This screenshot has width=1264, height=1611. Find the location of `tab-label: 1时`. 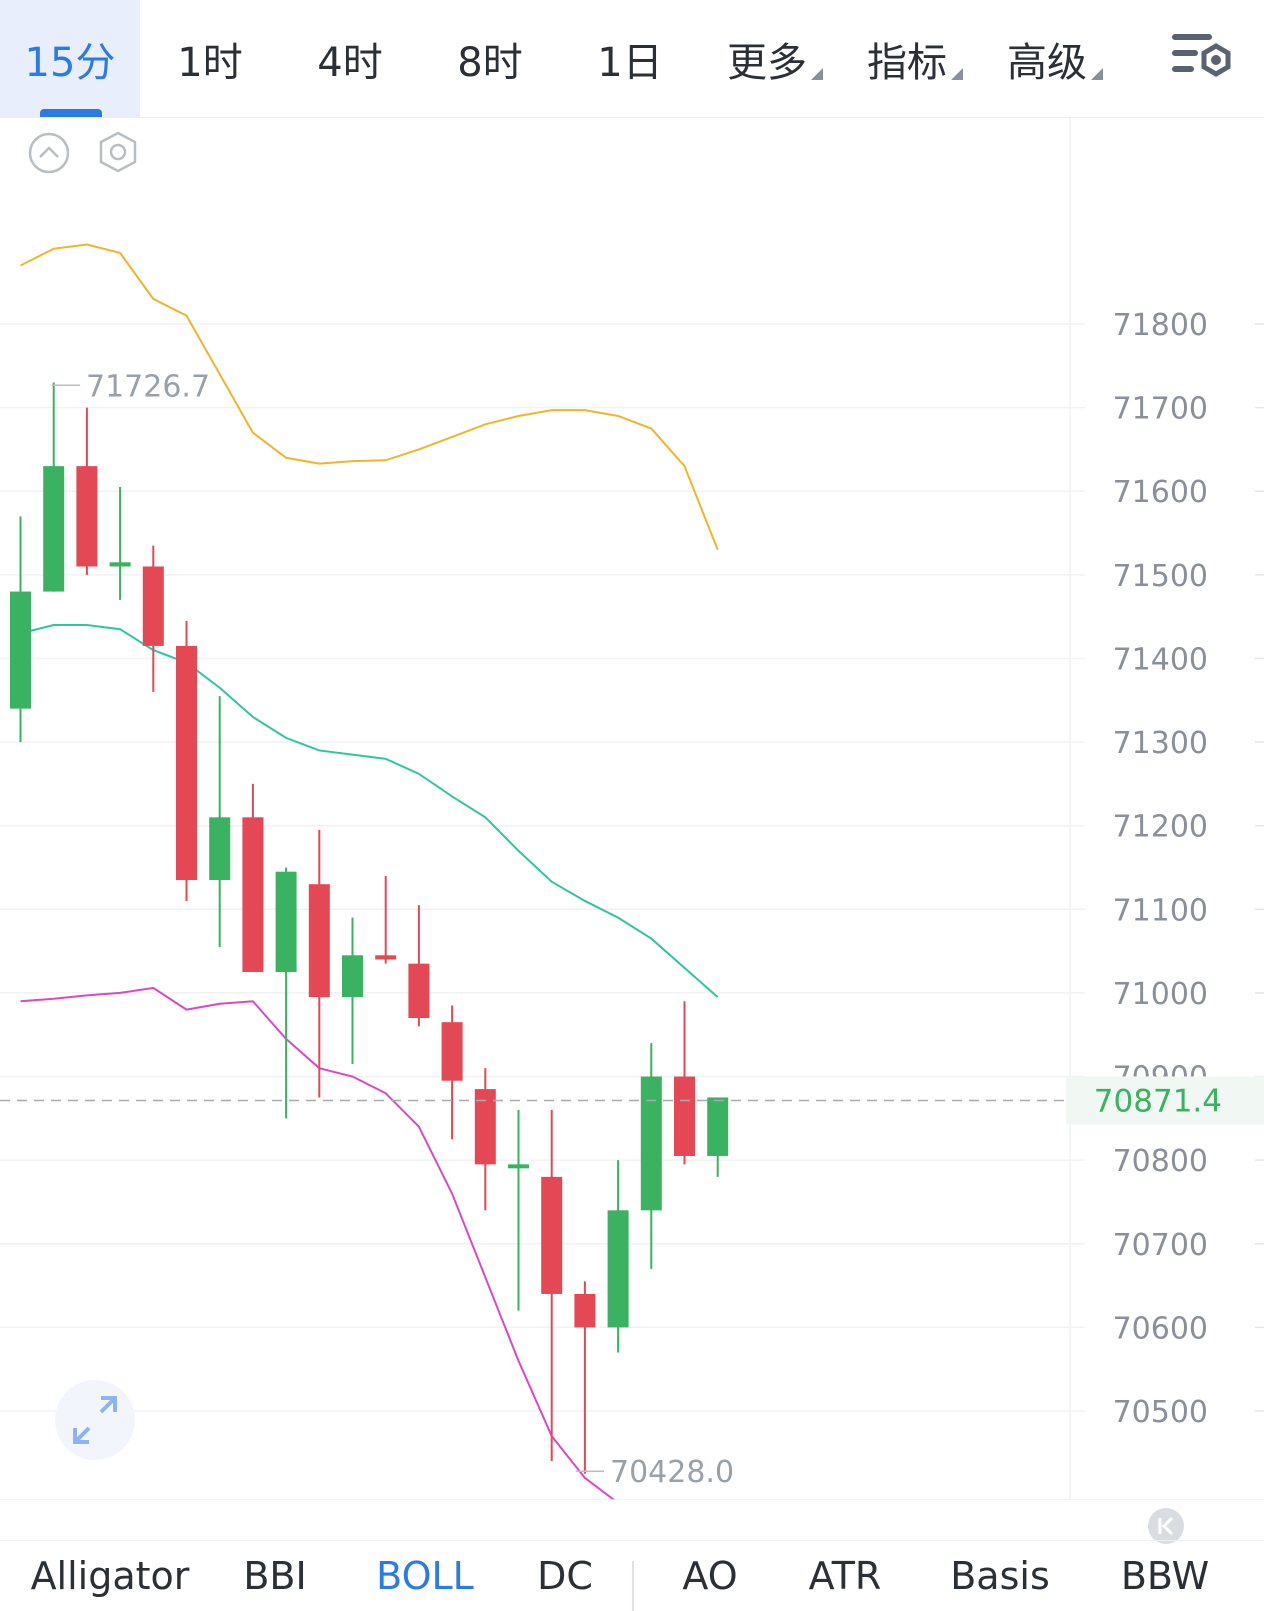

tab-label: 1时 is located at coordinates (210, 62).